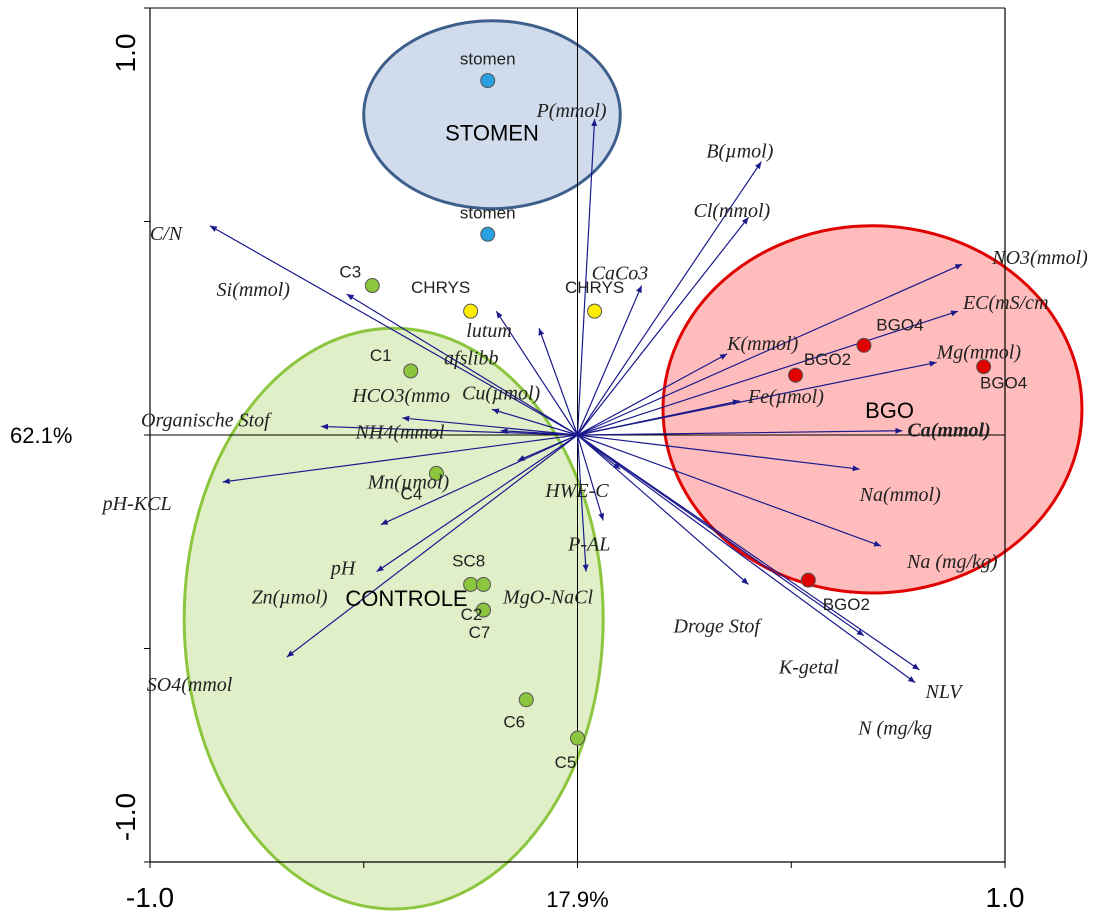  What do you see at coordinates (663, 509) in the screenshot?
I see `loading-arrow-droge-stof` at bounding box center [663, 509].